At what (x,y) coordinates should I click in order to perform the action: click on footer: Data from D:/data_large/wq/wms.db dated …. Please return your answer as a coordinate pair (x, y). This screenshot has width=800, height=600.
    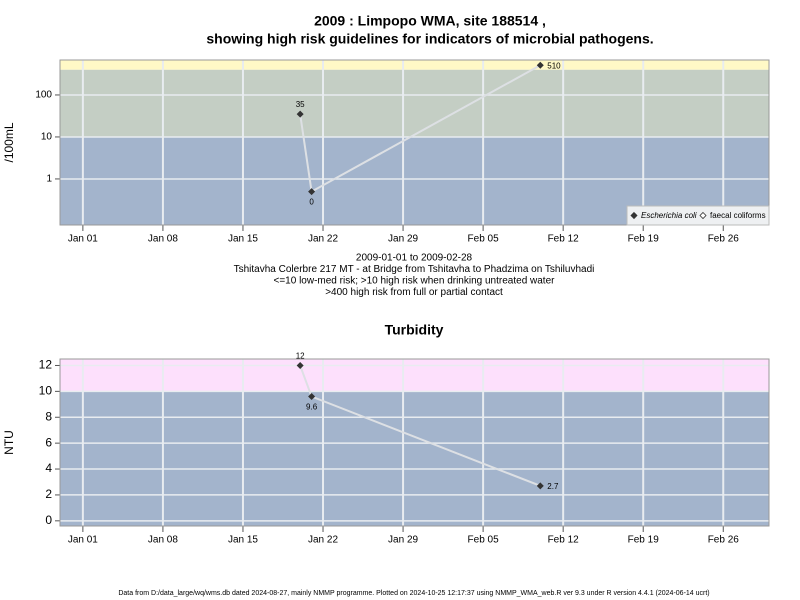
    Looking at the image, I should click on (413, 593).